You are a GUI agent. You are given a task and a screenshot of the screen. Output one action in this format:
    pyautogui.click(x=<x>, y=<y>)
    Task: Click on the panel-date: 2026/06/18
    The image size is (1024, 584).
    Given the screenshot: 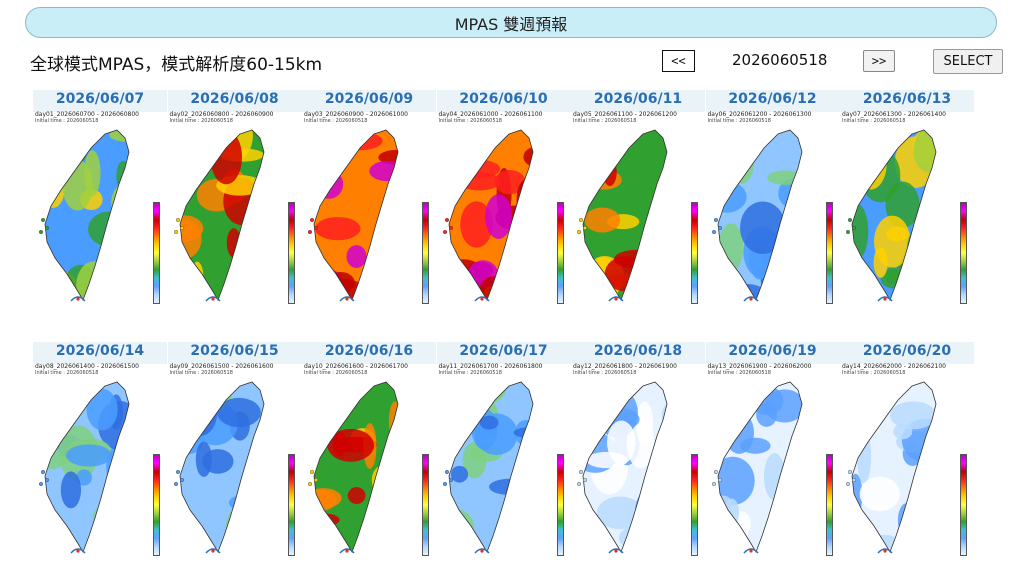 What is the action you would take?
    pyautogui.click(x=638, y=351)
    